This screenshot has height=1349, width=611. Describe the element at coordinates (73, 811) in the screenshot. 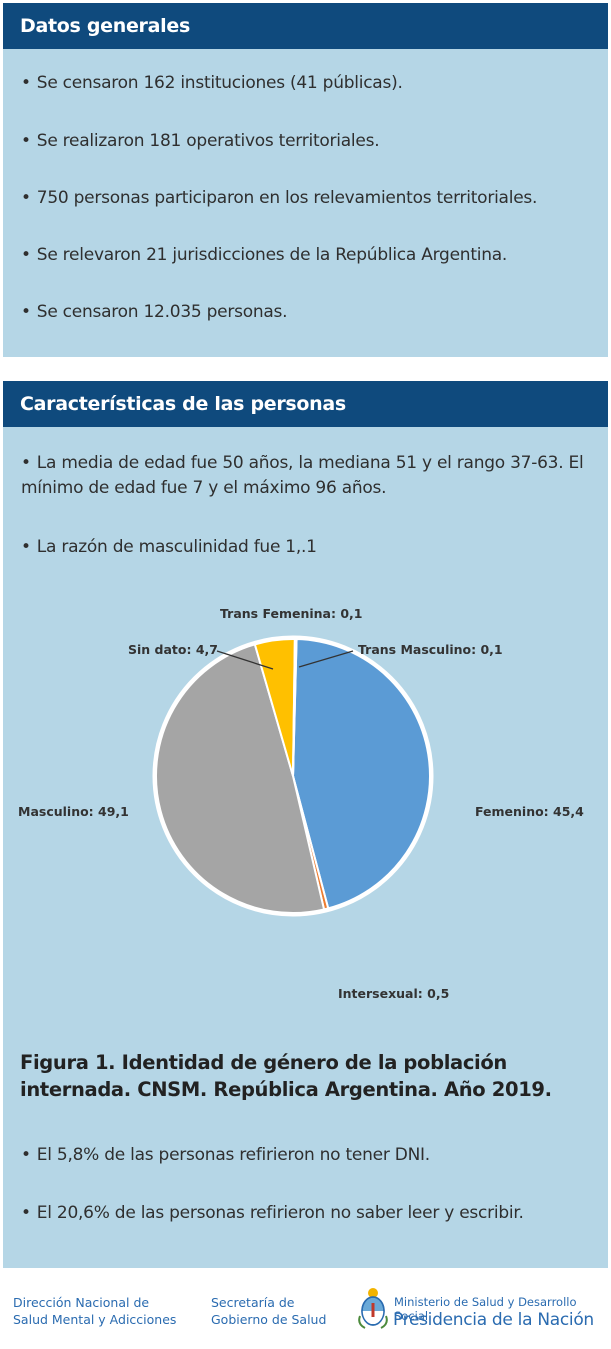

I see `data-label-masculino: Masculino: 49,1` at that location.